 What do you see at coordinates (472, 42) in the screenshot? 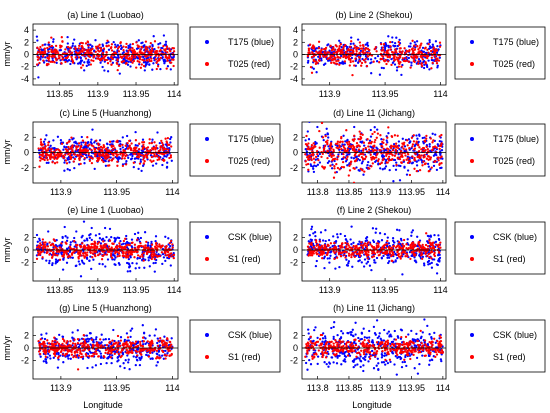
I see `legend-marker-blue` at bounding box center [472, 42].